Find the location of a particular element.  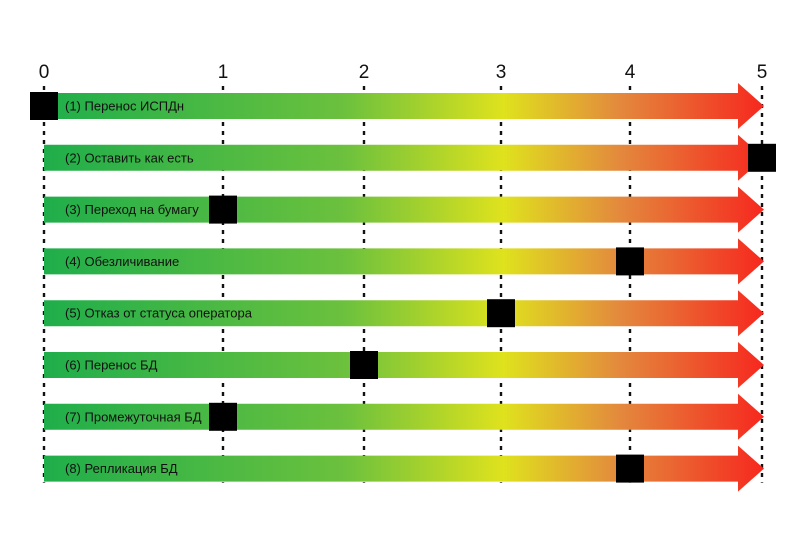

x-tick-label: 5 is located at coordinates (762, 72).